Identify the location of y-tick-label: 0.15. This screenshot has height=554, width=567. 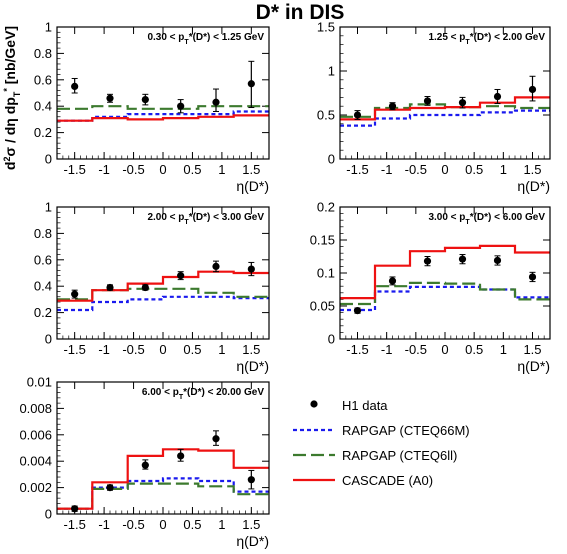
(322, 240).